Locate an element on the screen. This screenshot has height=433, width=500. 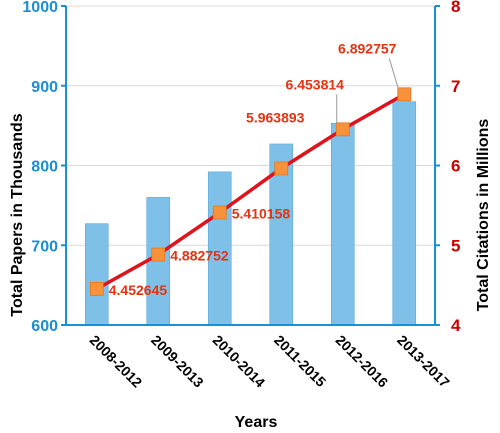
x-tick-label-3: 2011-2015 is located at coordinates (300, 361).